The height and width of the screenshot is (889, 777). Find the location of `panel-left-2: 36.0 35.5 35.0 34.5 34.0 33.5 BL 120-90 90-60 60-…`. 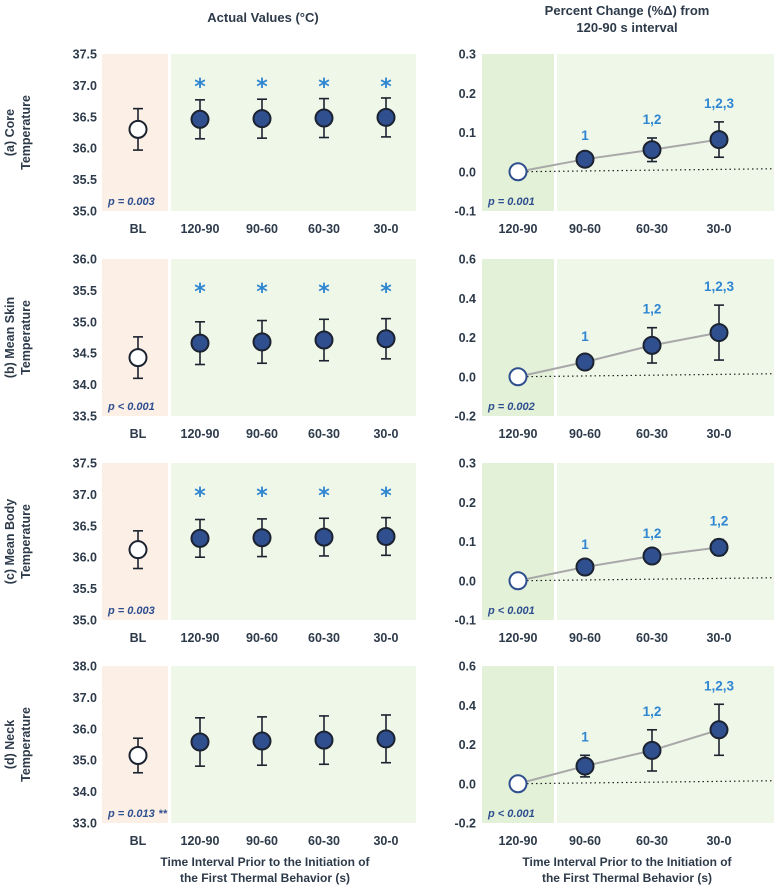

panel-left-2: 36.0 35.5 35.0 34.5 34.0 33.5 BL 120-90 90-60 60-… is located at coordinates (209, 347).